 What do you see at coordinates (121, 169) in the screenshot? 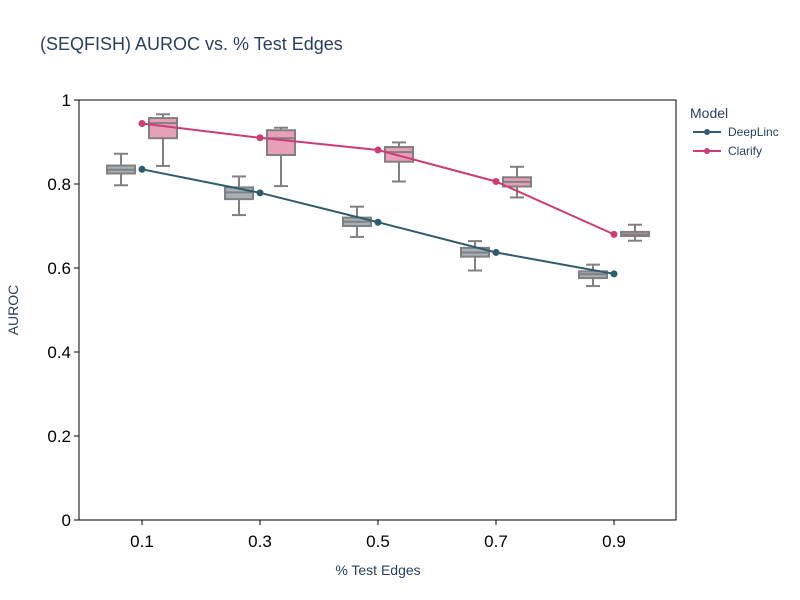
I see `box-deeplinc-0.1` at bounding box center [121, 169].